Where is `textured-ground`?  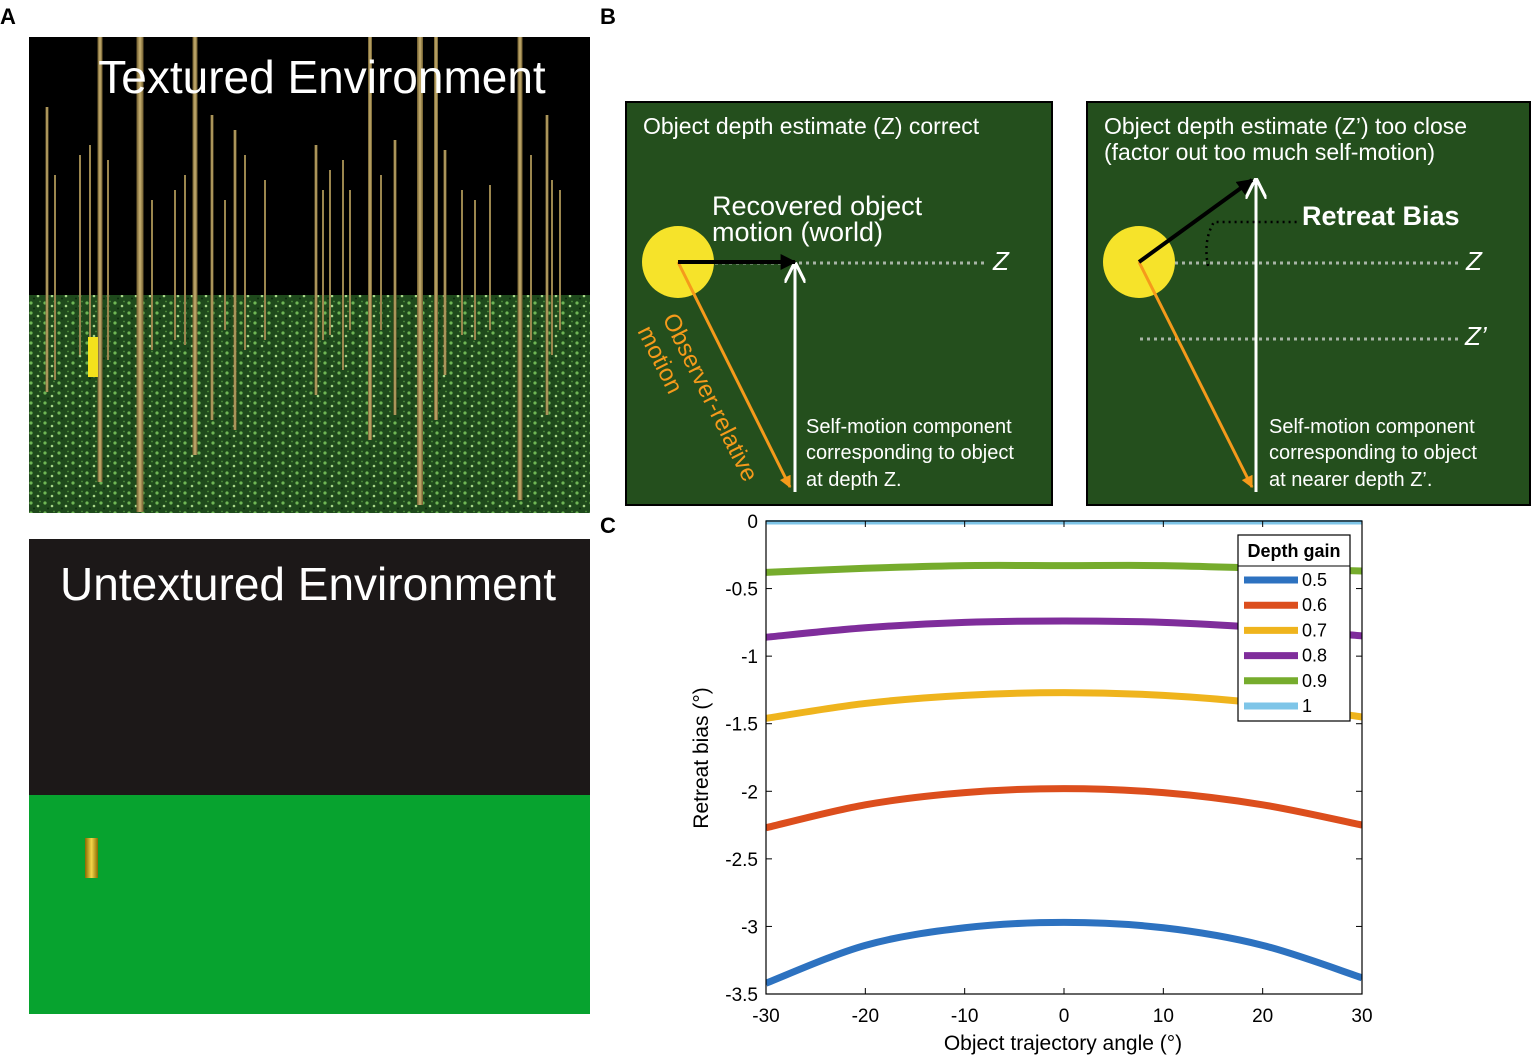
textured-ground is located at coordinates (309, 404).